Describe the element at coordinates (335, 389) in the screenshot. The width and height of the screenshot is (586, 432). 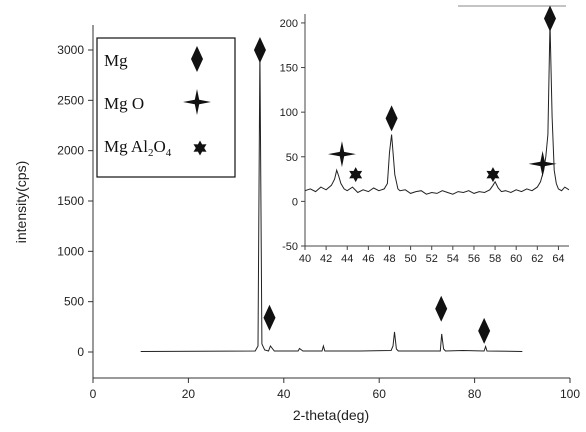
I see `main-x-ticks: 0 20 40 60 80 100` at that location.